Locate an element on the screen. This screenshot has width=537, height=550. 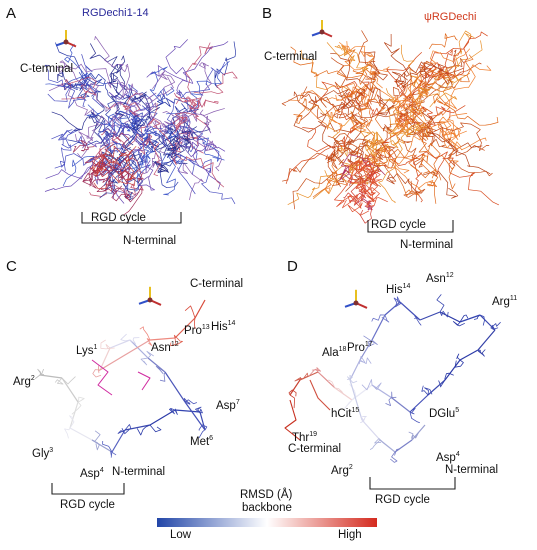
panel-a-structure-ensemble is located at coordinates (141, 126).